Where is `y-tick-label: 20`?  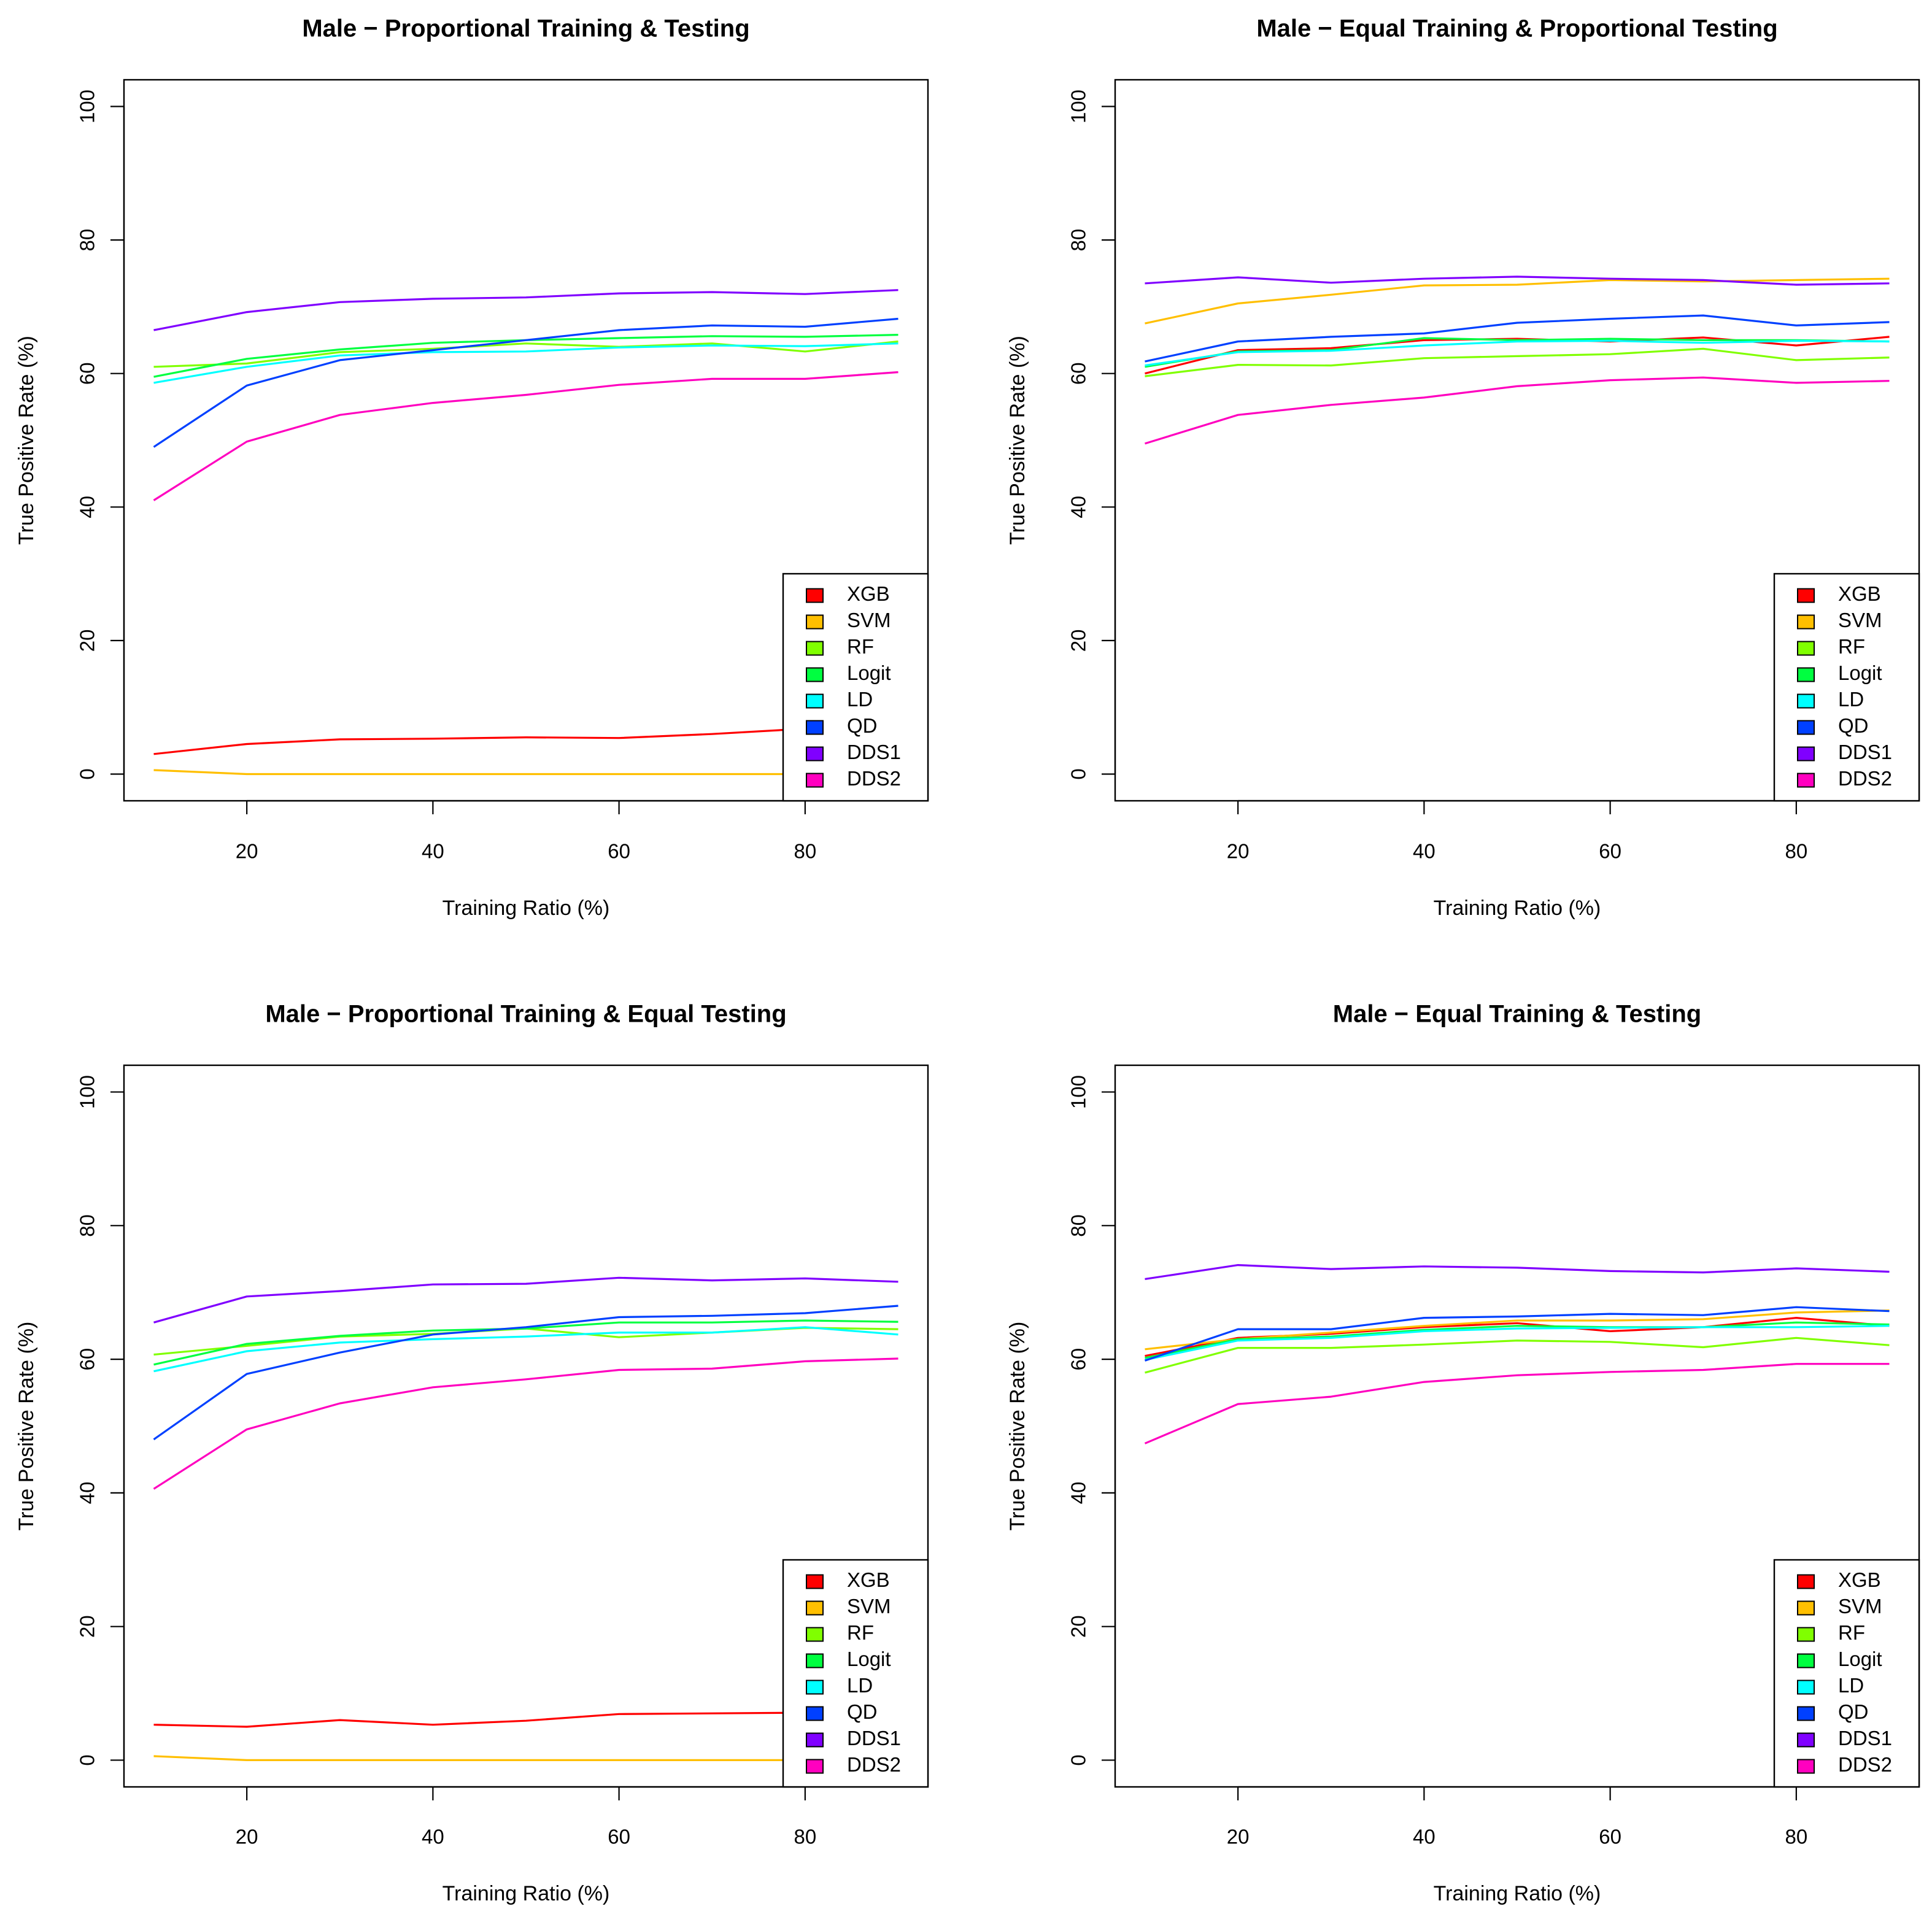
y-tick-label: 20 is located at coordinates (87, 641).